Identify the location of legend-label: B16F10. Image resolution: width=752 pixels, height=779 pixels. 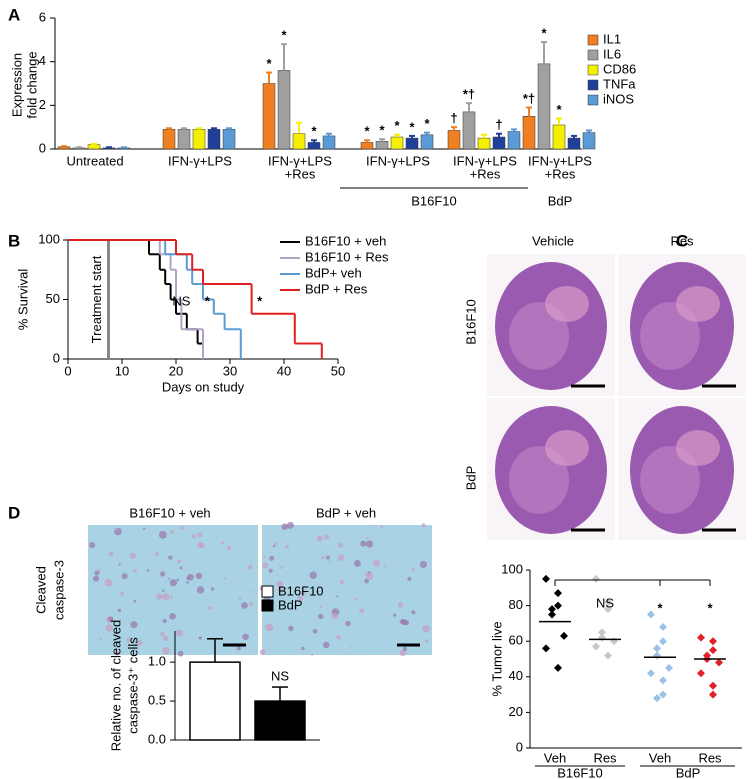
(301, 590).